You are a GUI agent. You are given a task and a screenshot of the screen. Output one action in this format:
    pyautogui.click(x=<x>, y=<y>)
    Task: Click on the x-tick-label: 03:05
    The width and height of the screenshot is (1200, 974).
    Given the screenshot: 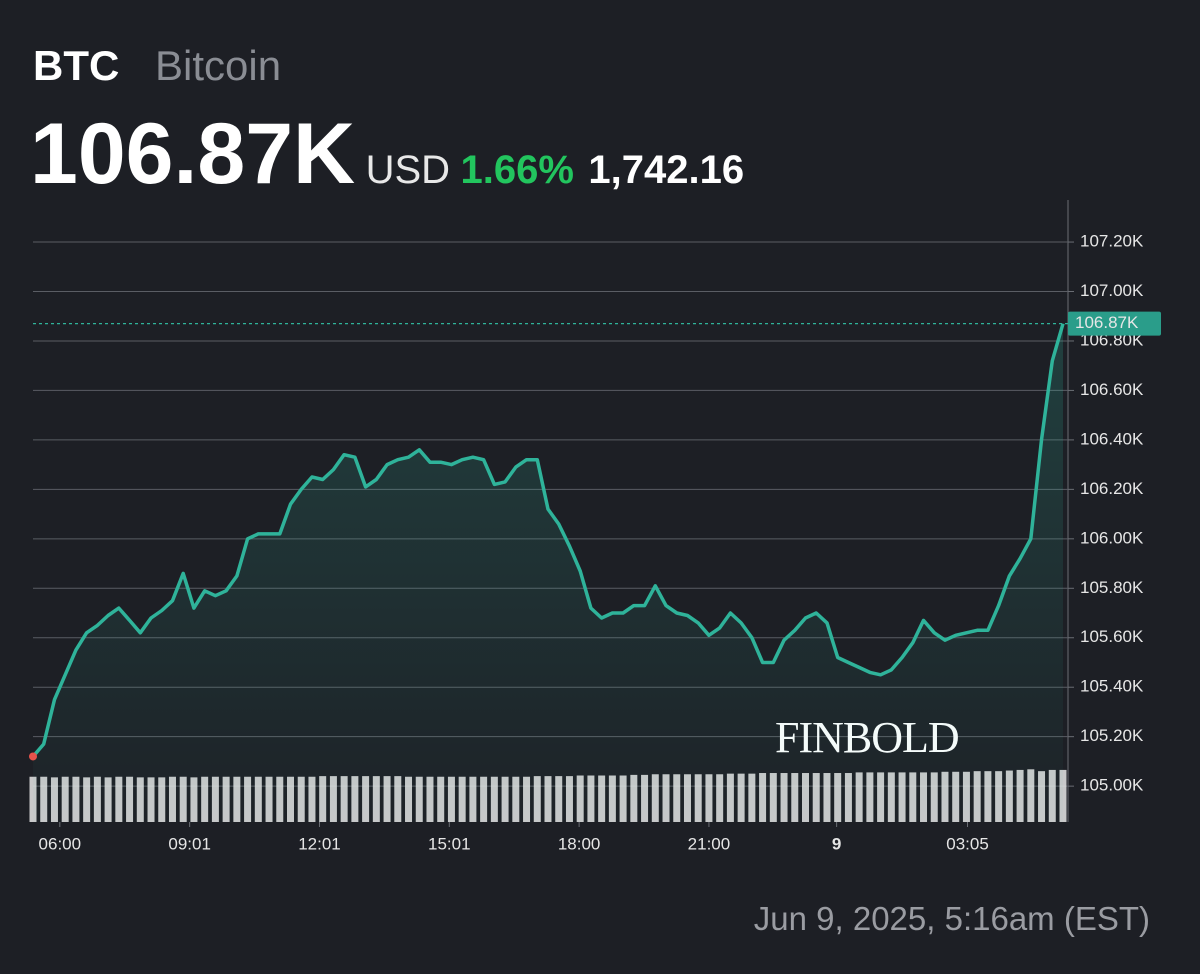 What is the action you would take?
    pyautogui.click(x=967, y=843)
    